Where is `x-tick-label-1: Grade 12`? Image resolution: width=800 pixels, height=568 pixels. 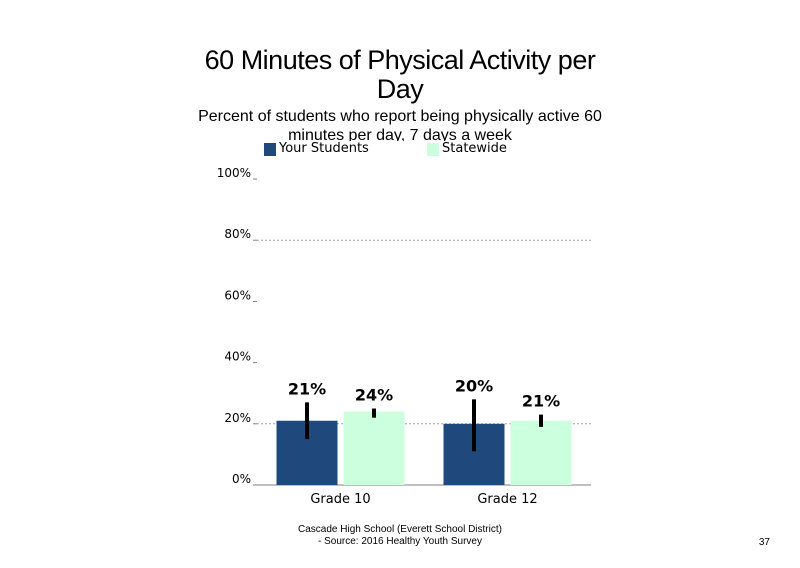
x-tick-label-1: Grade 12 is located at coordinates (507, 499).